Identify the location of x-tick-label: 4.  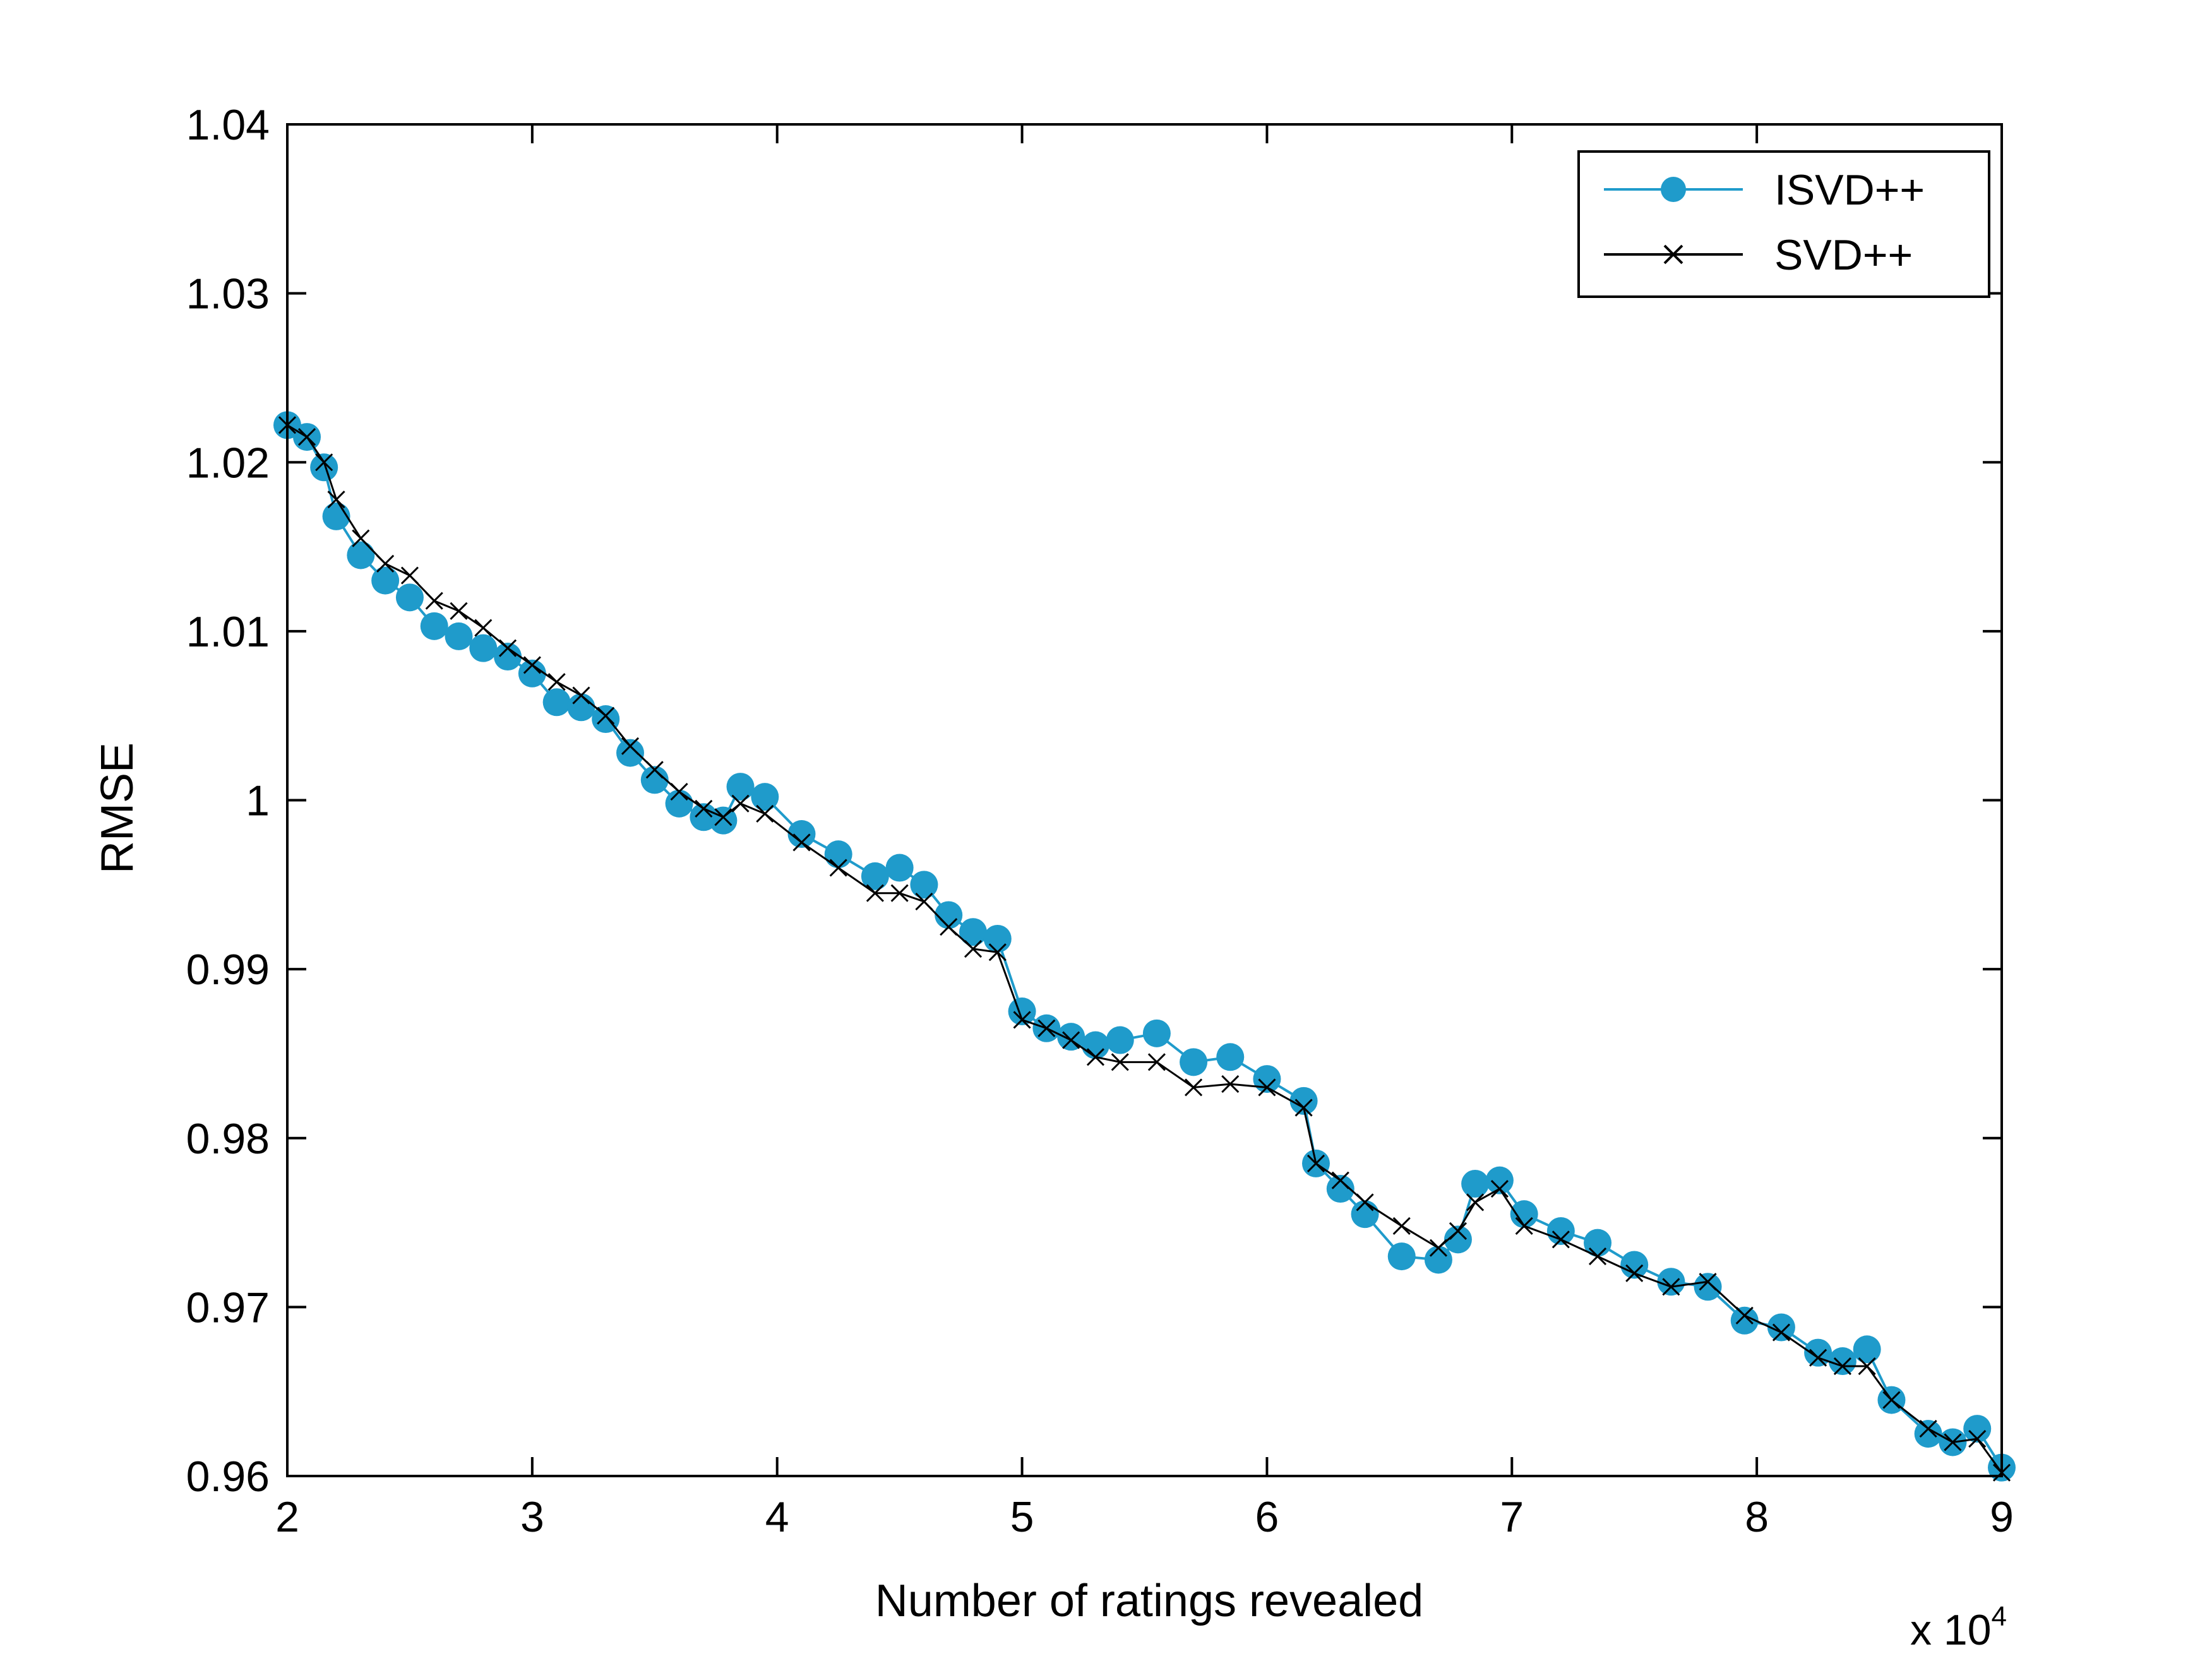
(777, 1517).